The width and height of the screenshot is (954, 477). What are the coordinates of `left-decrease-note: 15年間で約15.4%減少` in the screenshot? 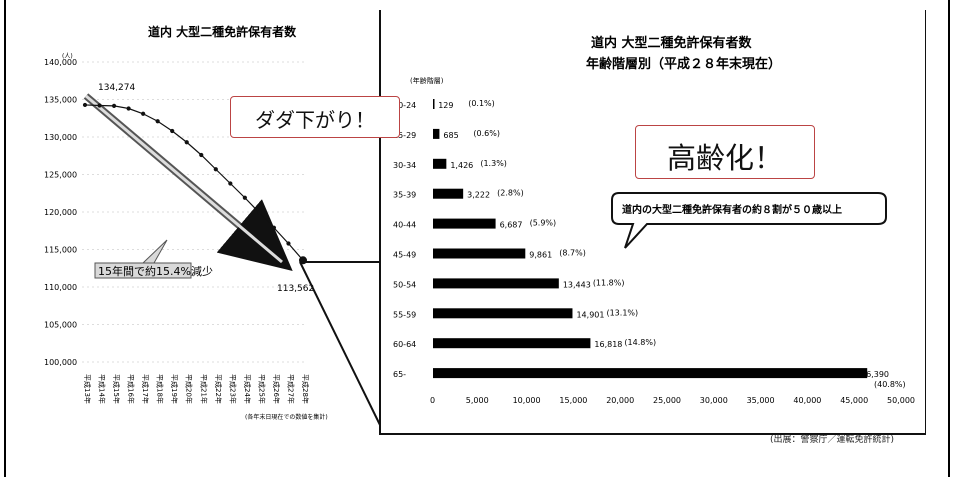 It's located at (155, 271).